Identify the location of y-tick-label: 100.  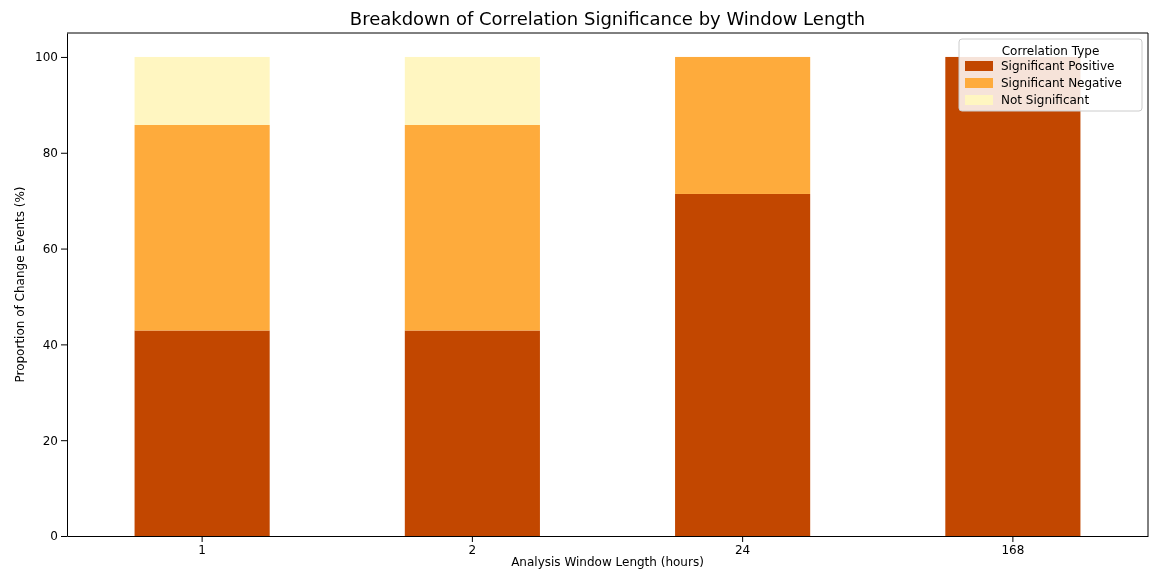
(46, 57).